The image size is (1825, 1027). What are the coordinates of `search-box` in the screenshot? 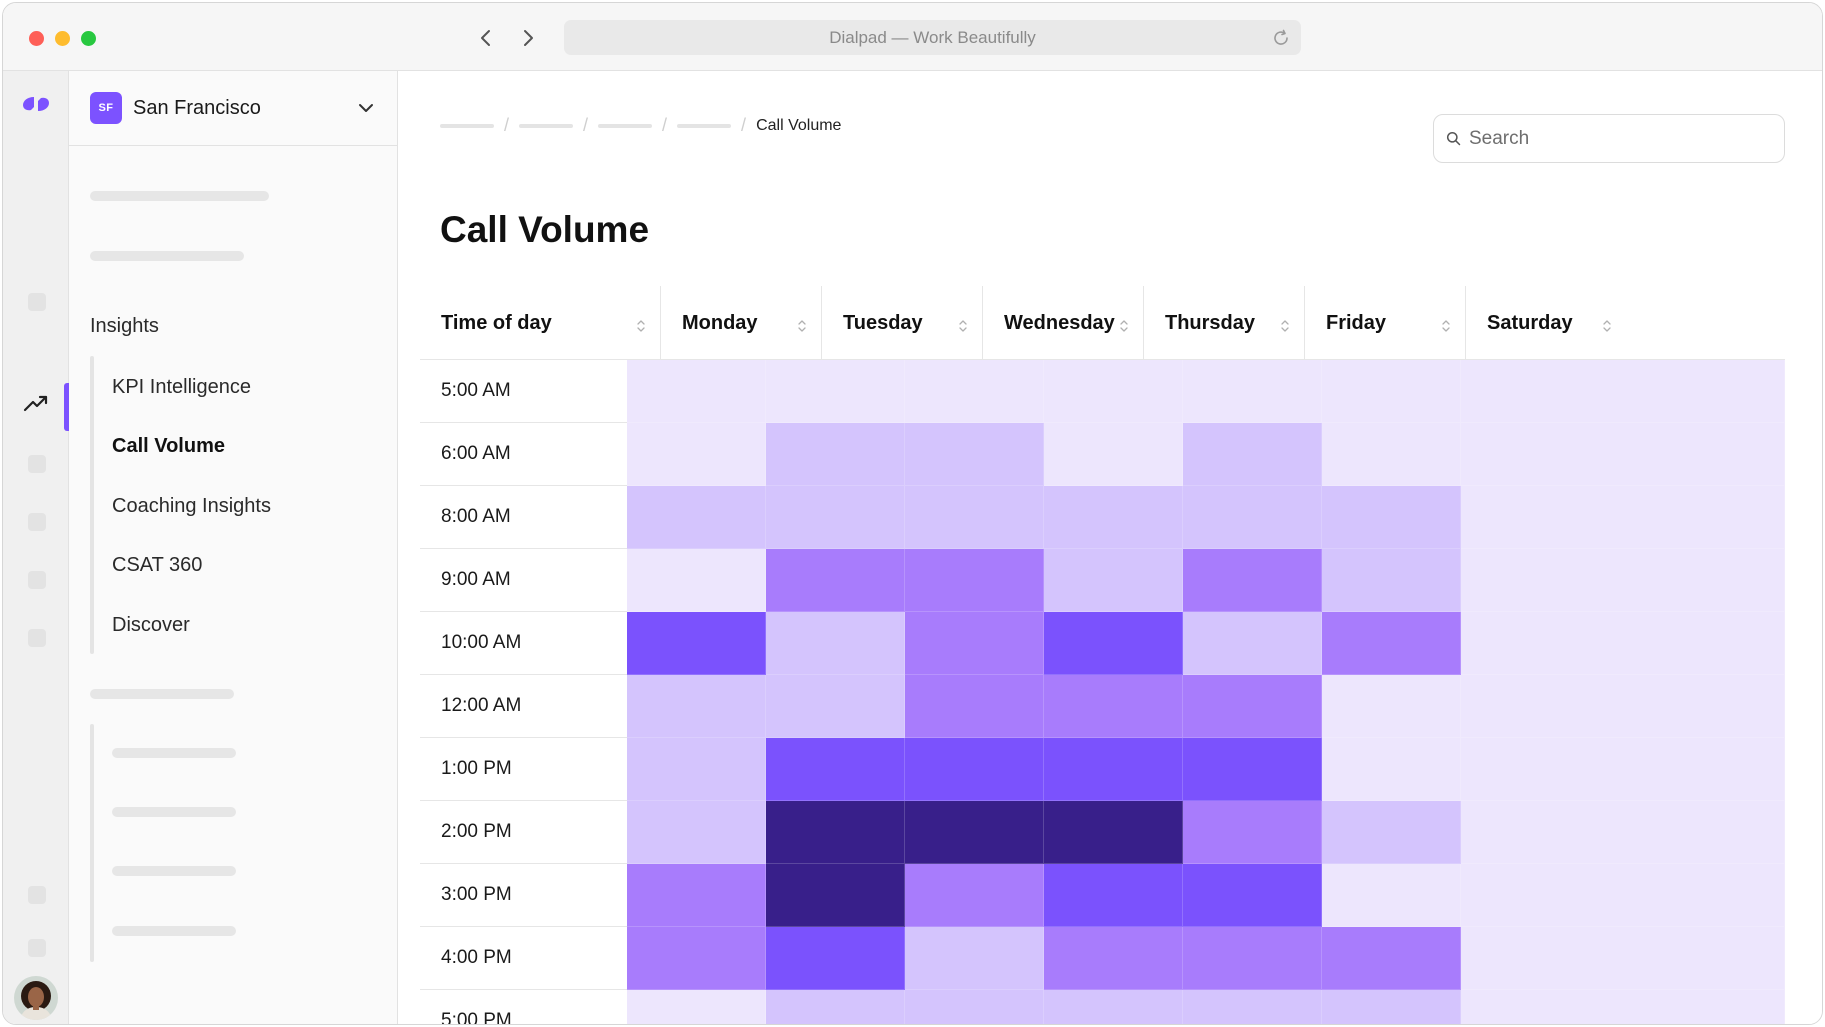 It's located at (1609, 138).